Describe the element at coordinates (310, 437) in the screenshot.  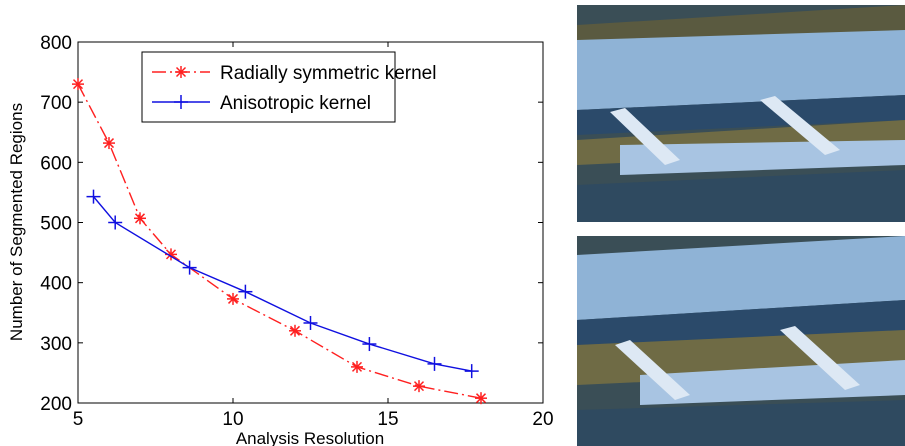
I see `x-axis-label: Analysis Resolution` at that location.